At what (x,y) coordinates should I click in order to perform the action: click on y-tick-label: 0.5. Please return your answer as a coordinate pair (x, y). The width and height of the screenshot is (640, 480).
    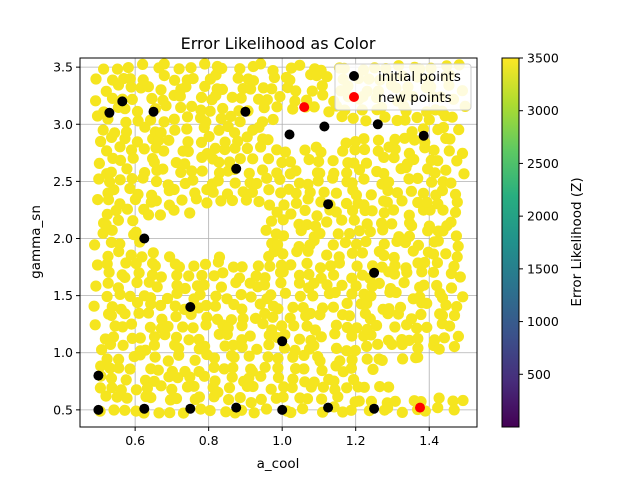
    Looking at the image, I should click on (63, 409).